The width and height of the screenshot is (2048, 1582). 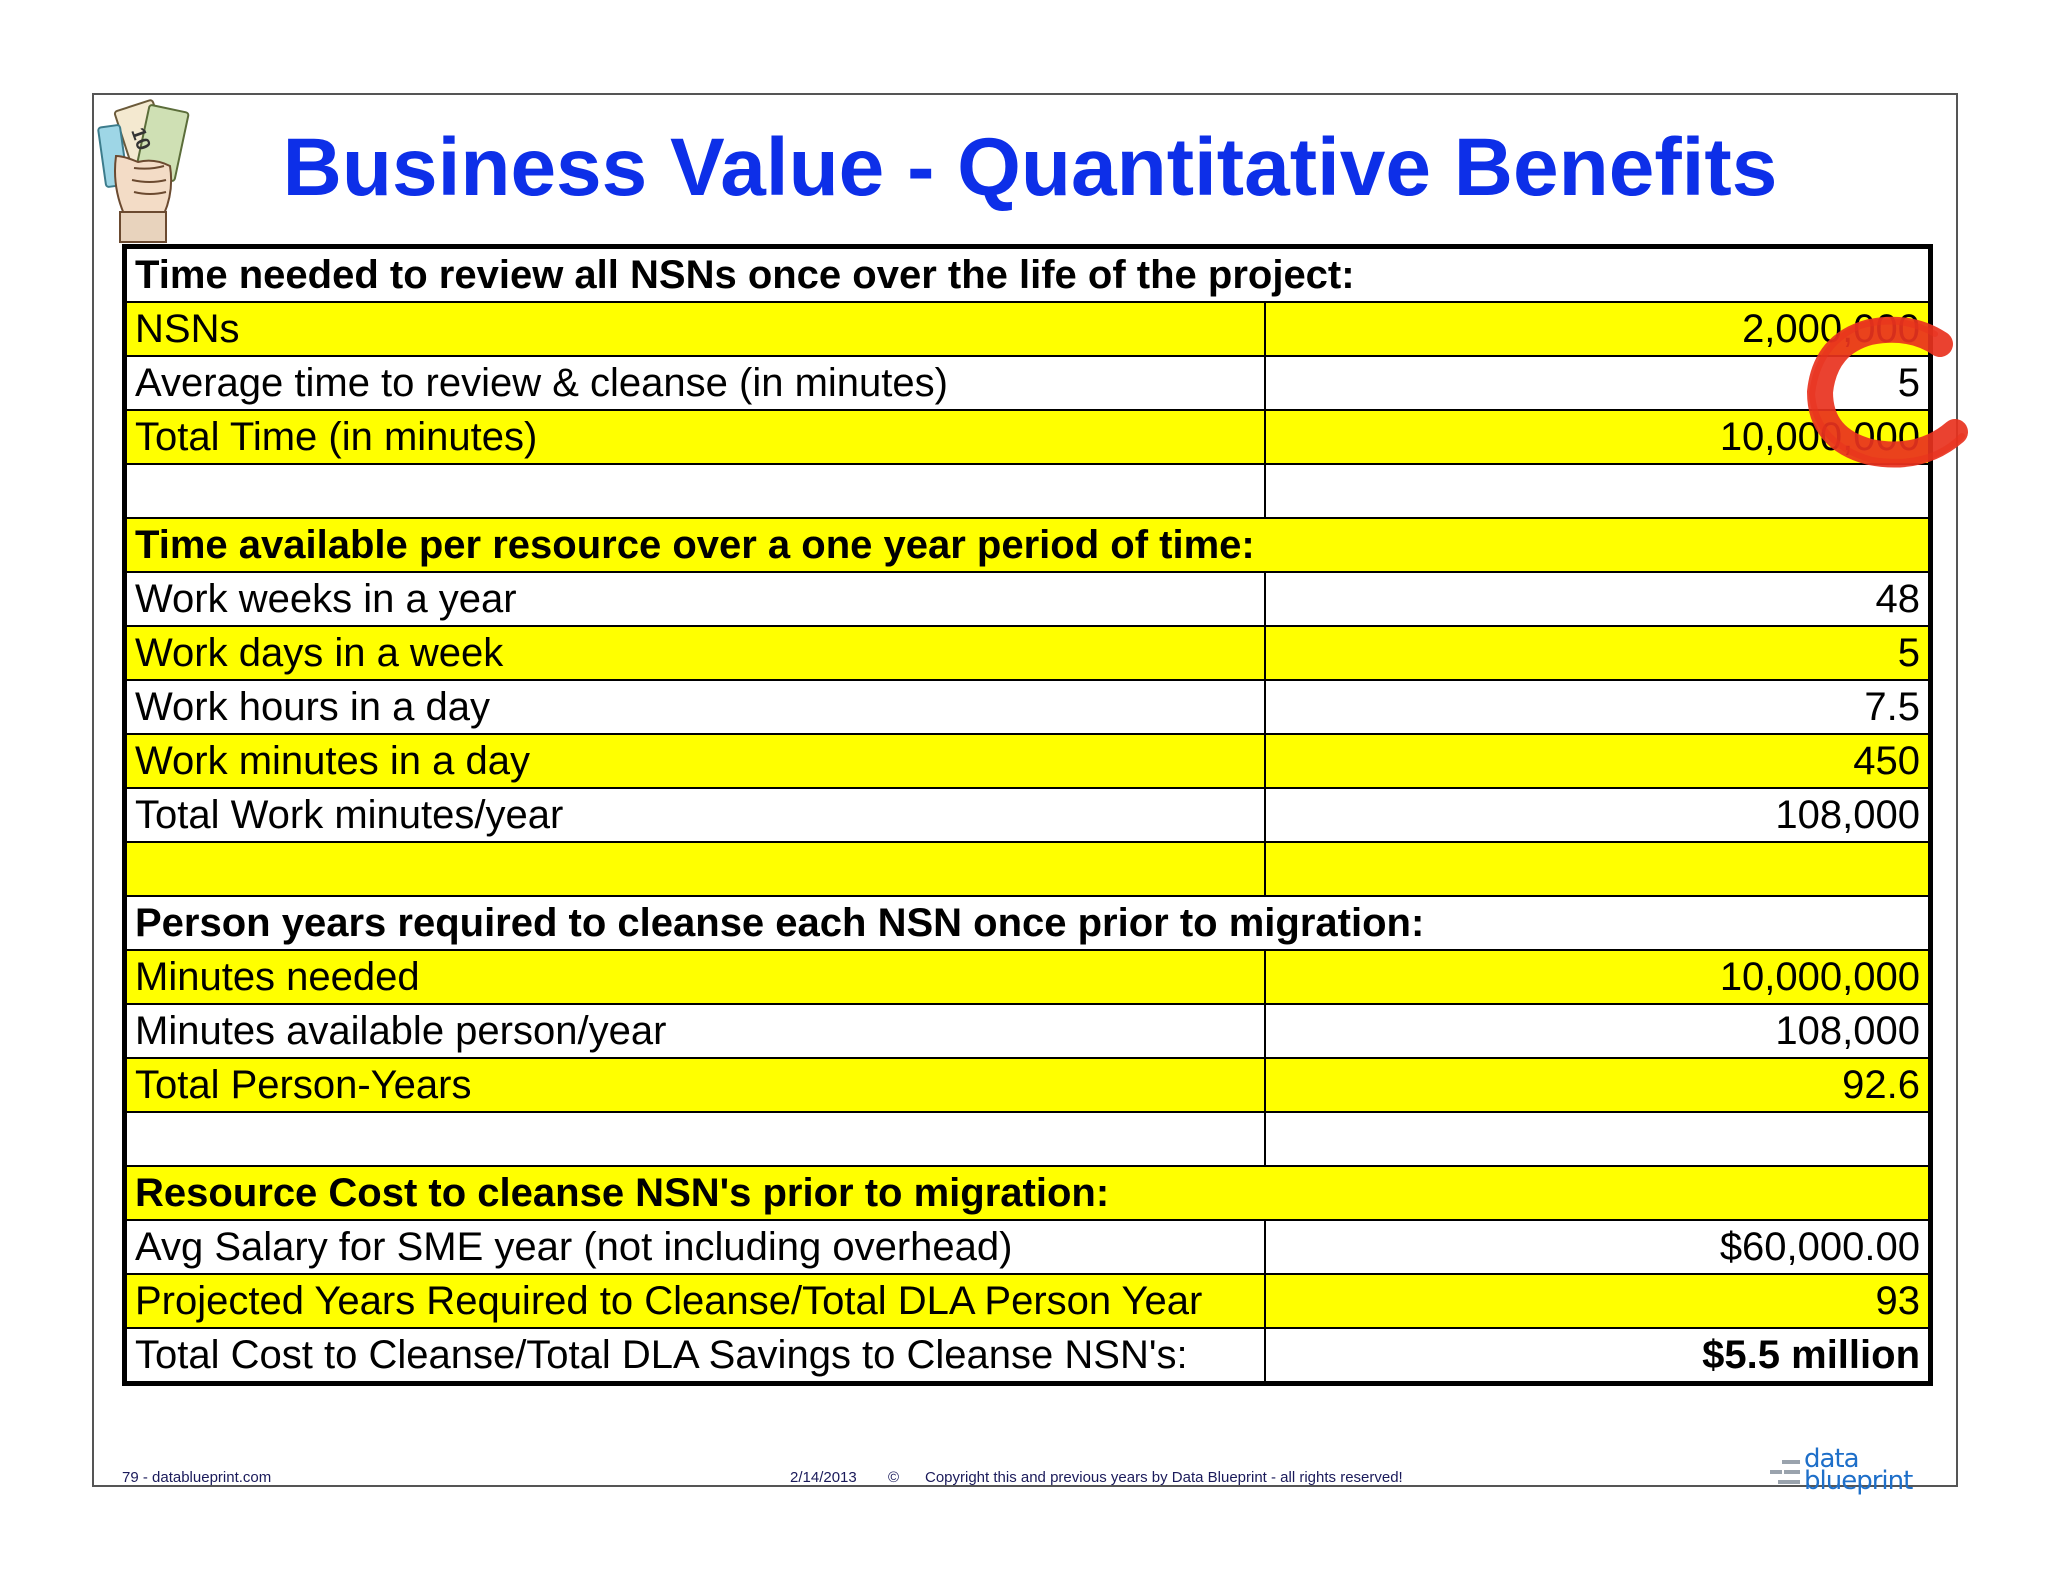 What do you see at coordinates (1832, 1459) in the screenshot?
I see `brand-line-1: data` at bounding box center [1832, 1459].